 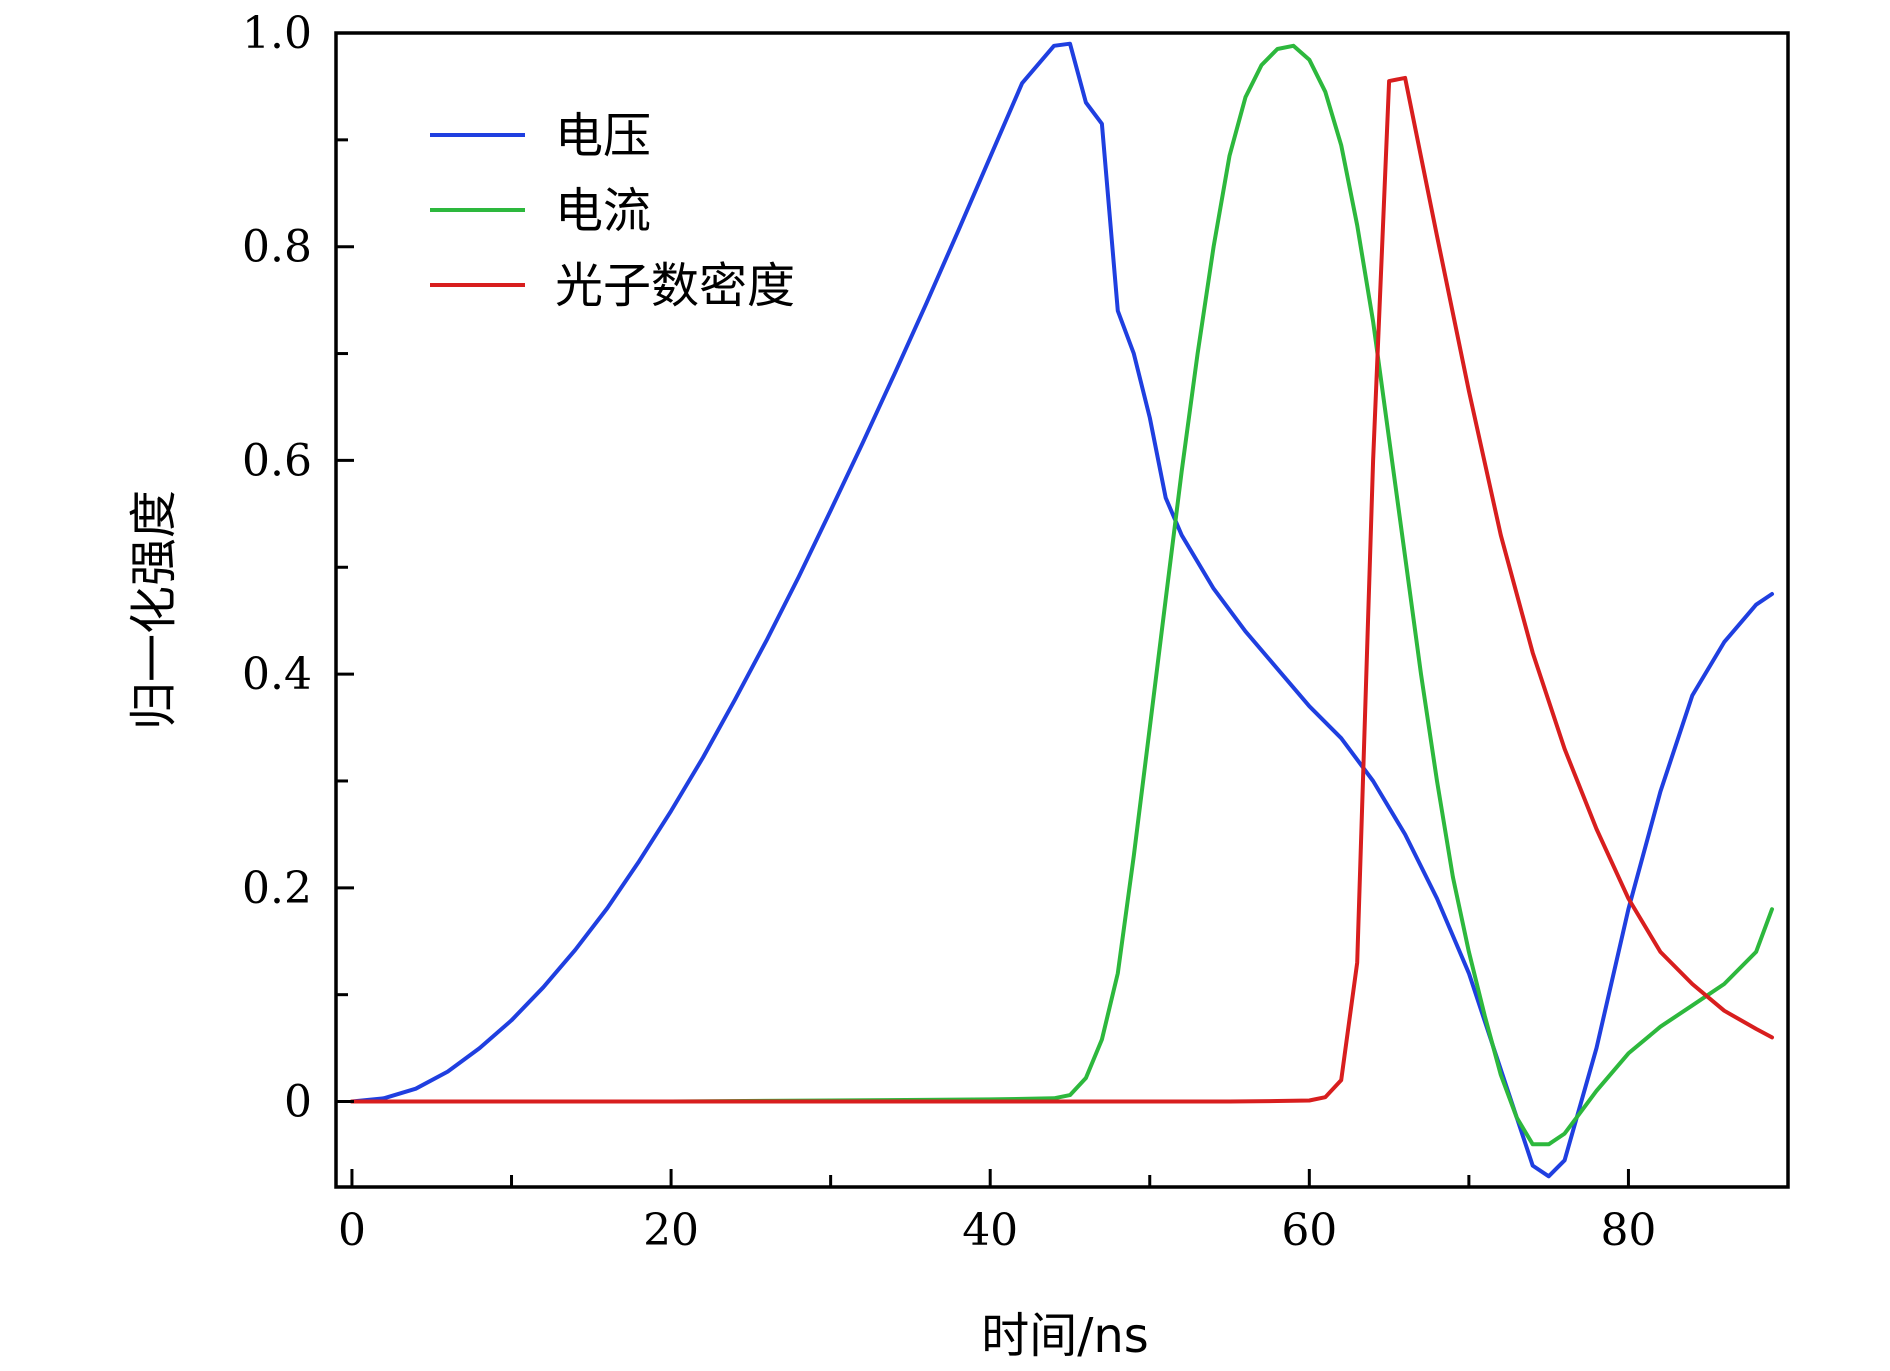 What do you see at coordinates (675, 286) in the screenshot?
I see `legend-label-3: 光子数密度` at bounding box center [675, 286].